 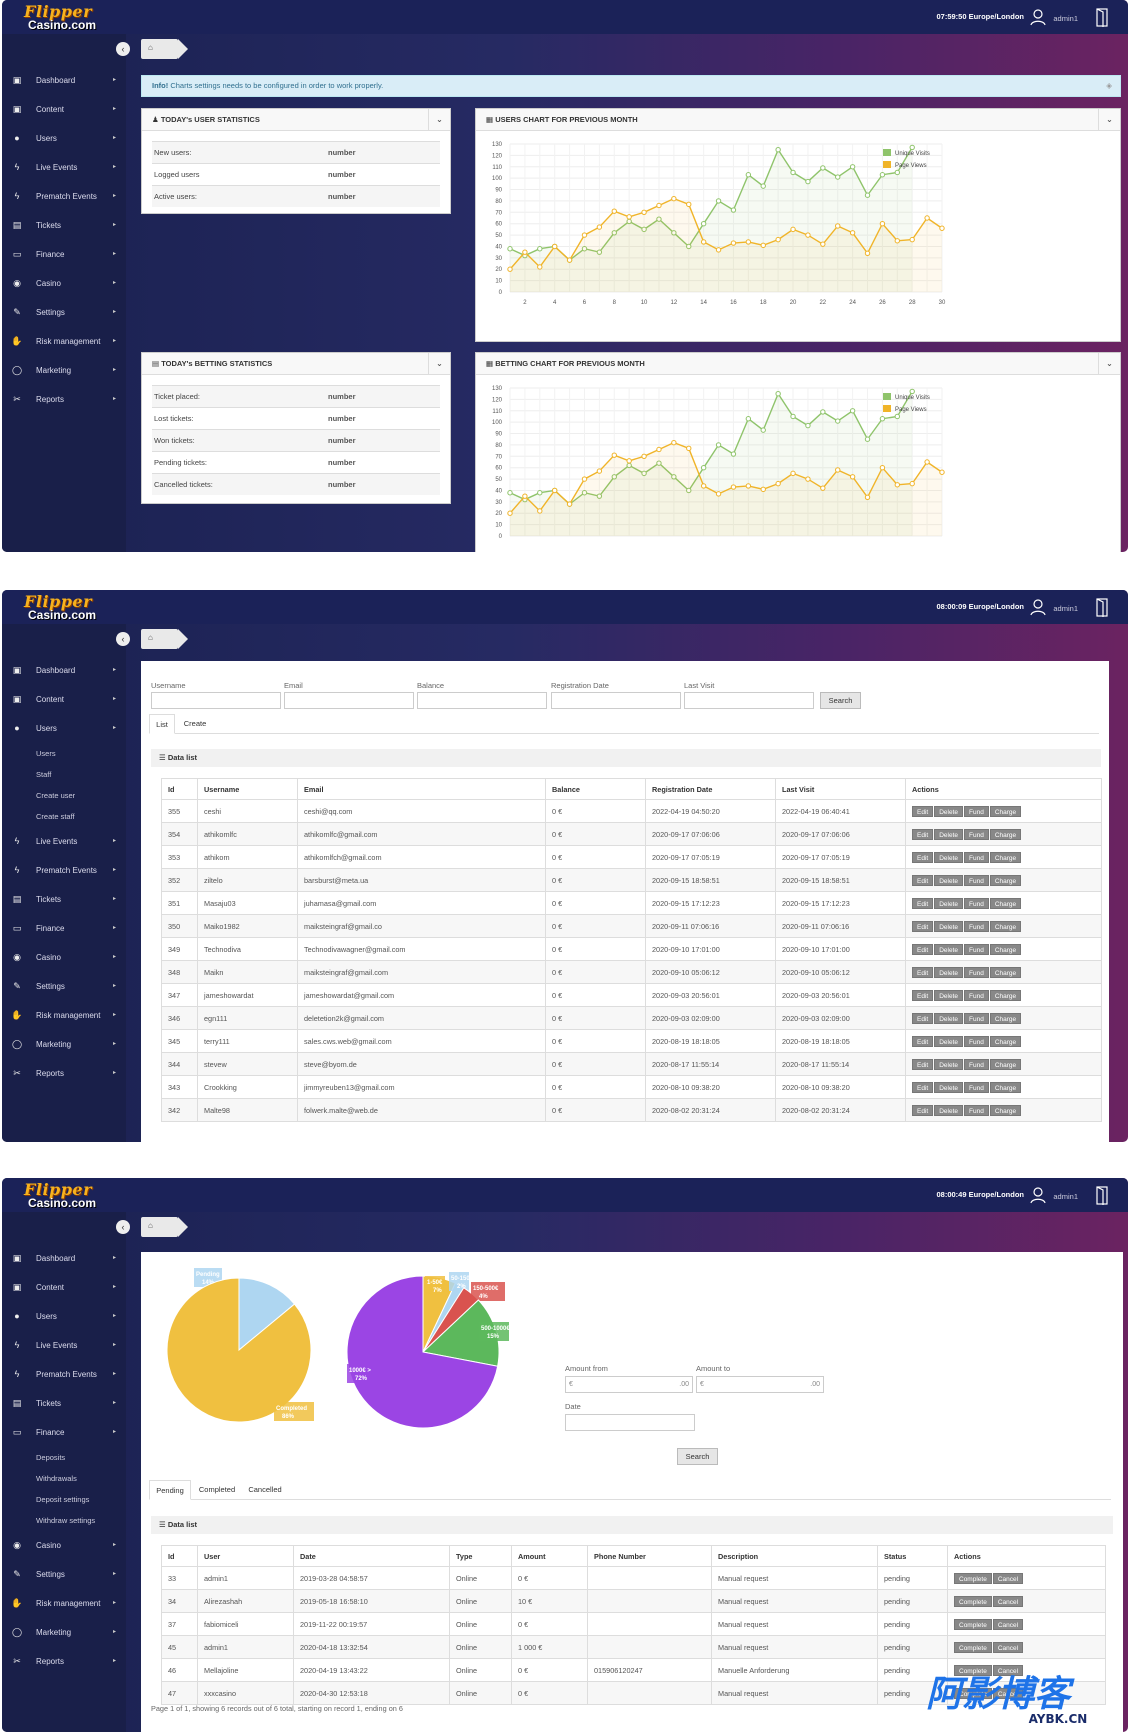 I want to click on column-header: Balance, so click(x=595, y=789).